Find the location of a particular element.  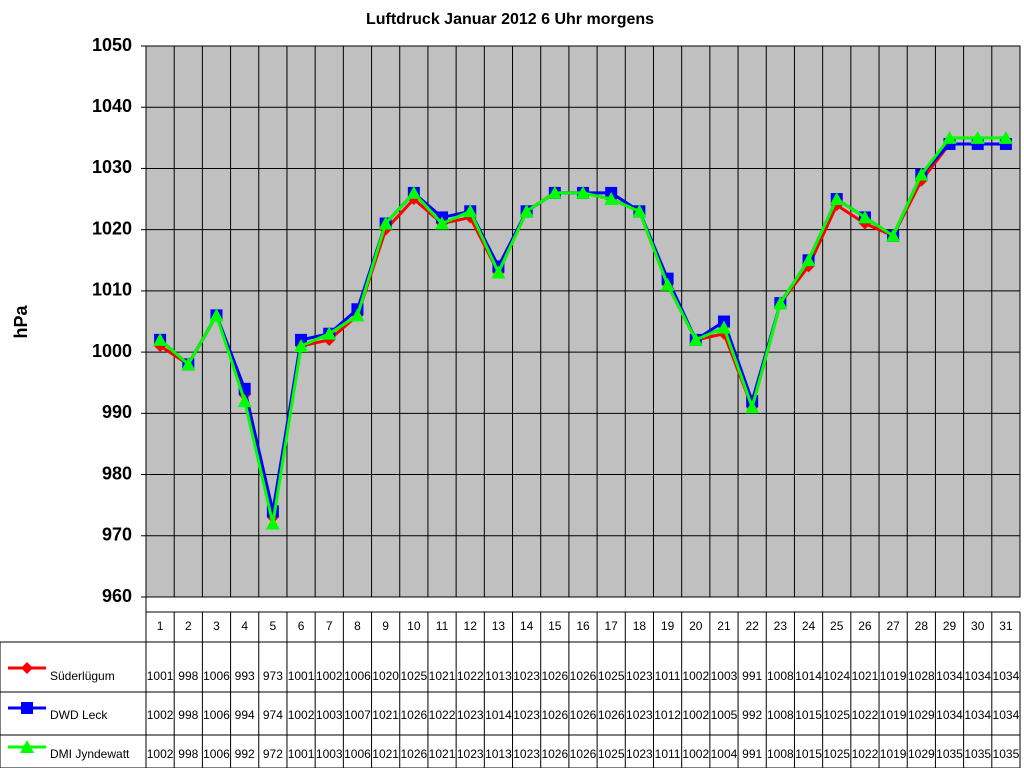

table-value: 1014 is located at coordinates (498, 715).